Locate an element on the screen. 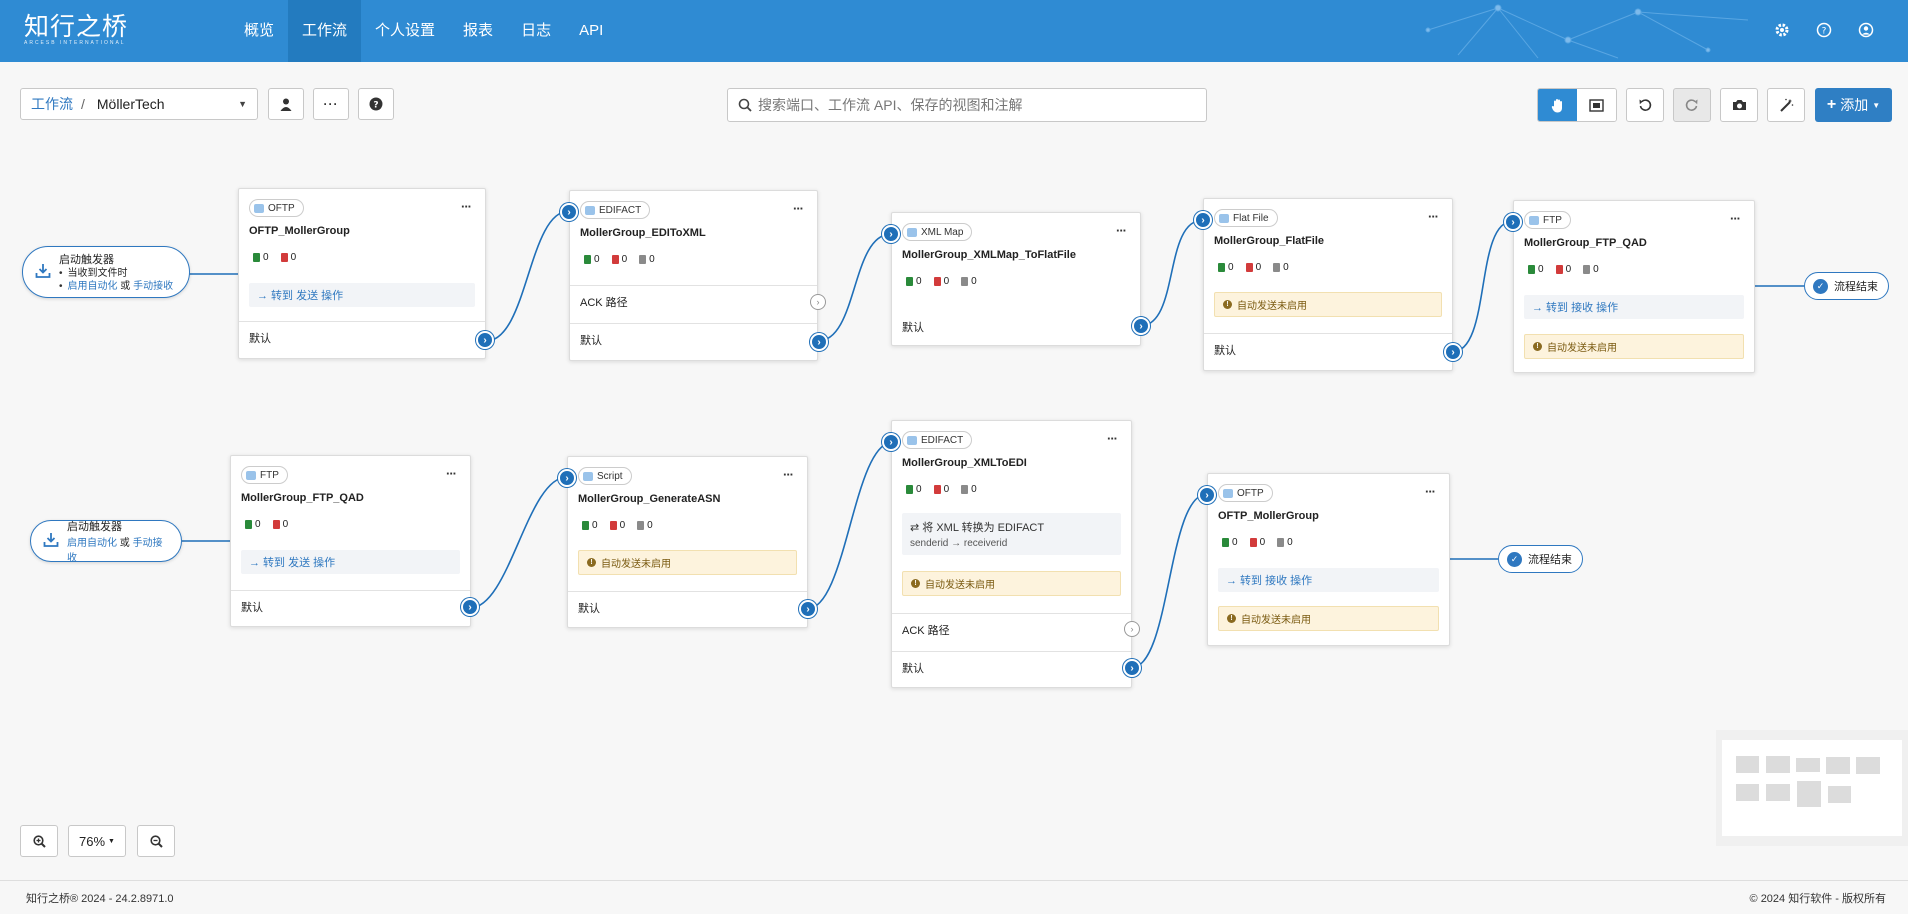  connector-type-label: OFTP is located at coordinates (1250, 493).